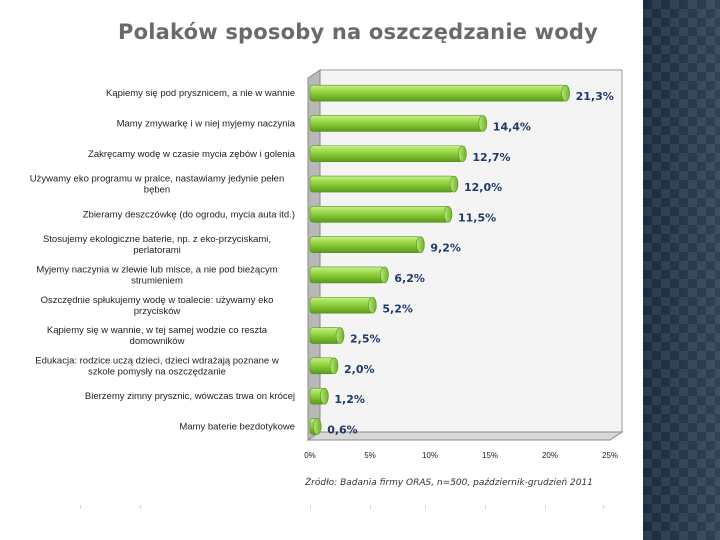 Image resolution: width=720 pixels, height=540 pixels. What do you see at coordinates (681, 270) in the screenshot?
I see `decorative-side-panel` at bounding box center [681, 270].